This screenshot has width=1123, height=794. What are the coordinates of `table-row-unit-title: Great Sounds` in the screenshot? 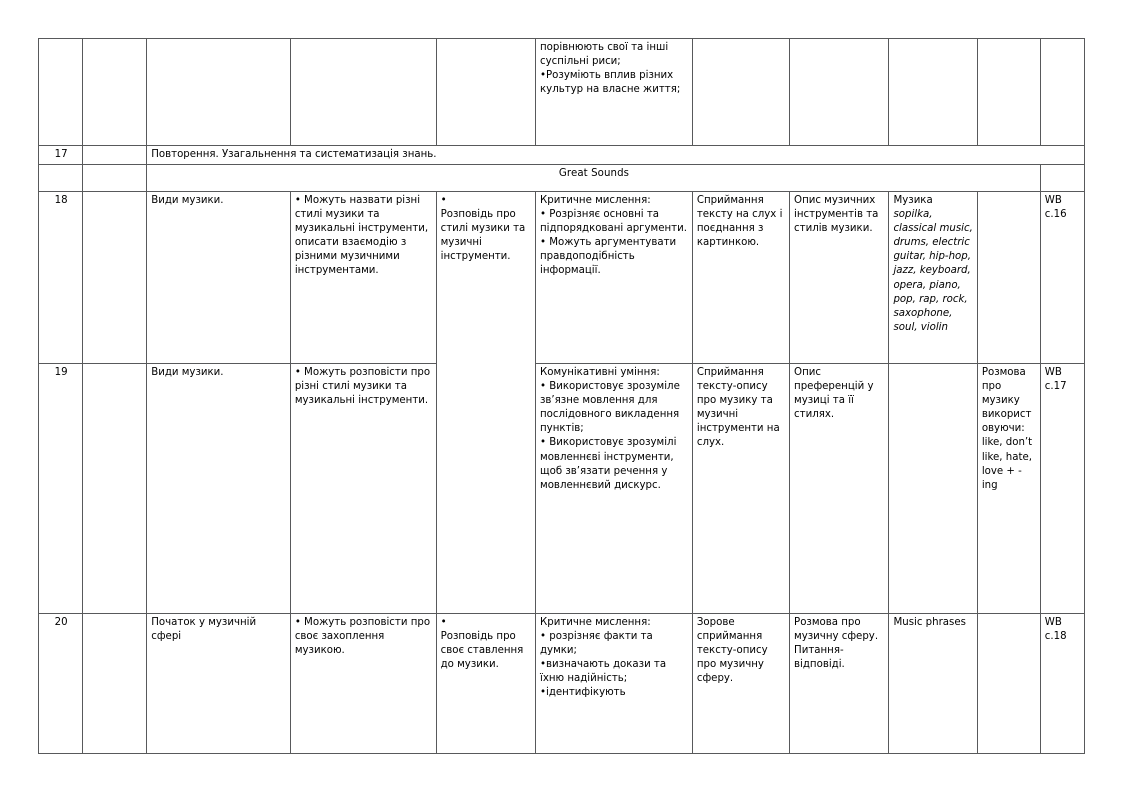 It's located at (561, 178).